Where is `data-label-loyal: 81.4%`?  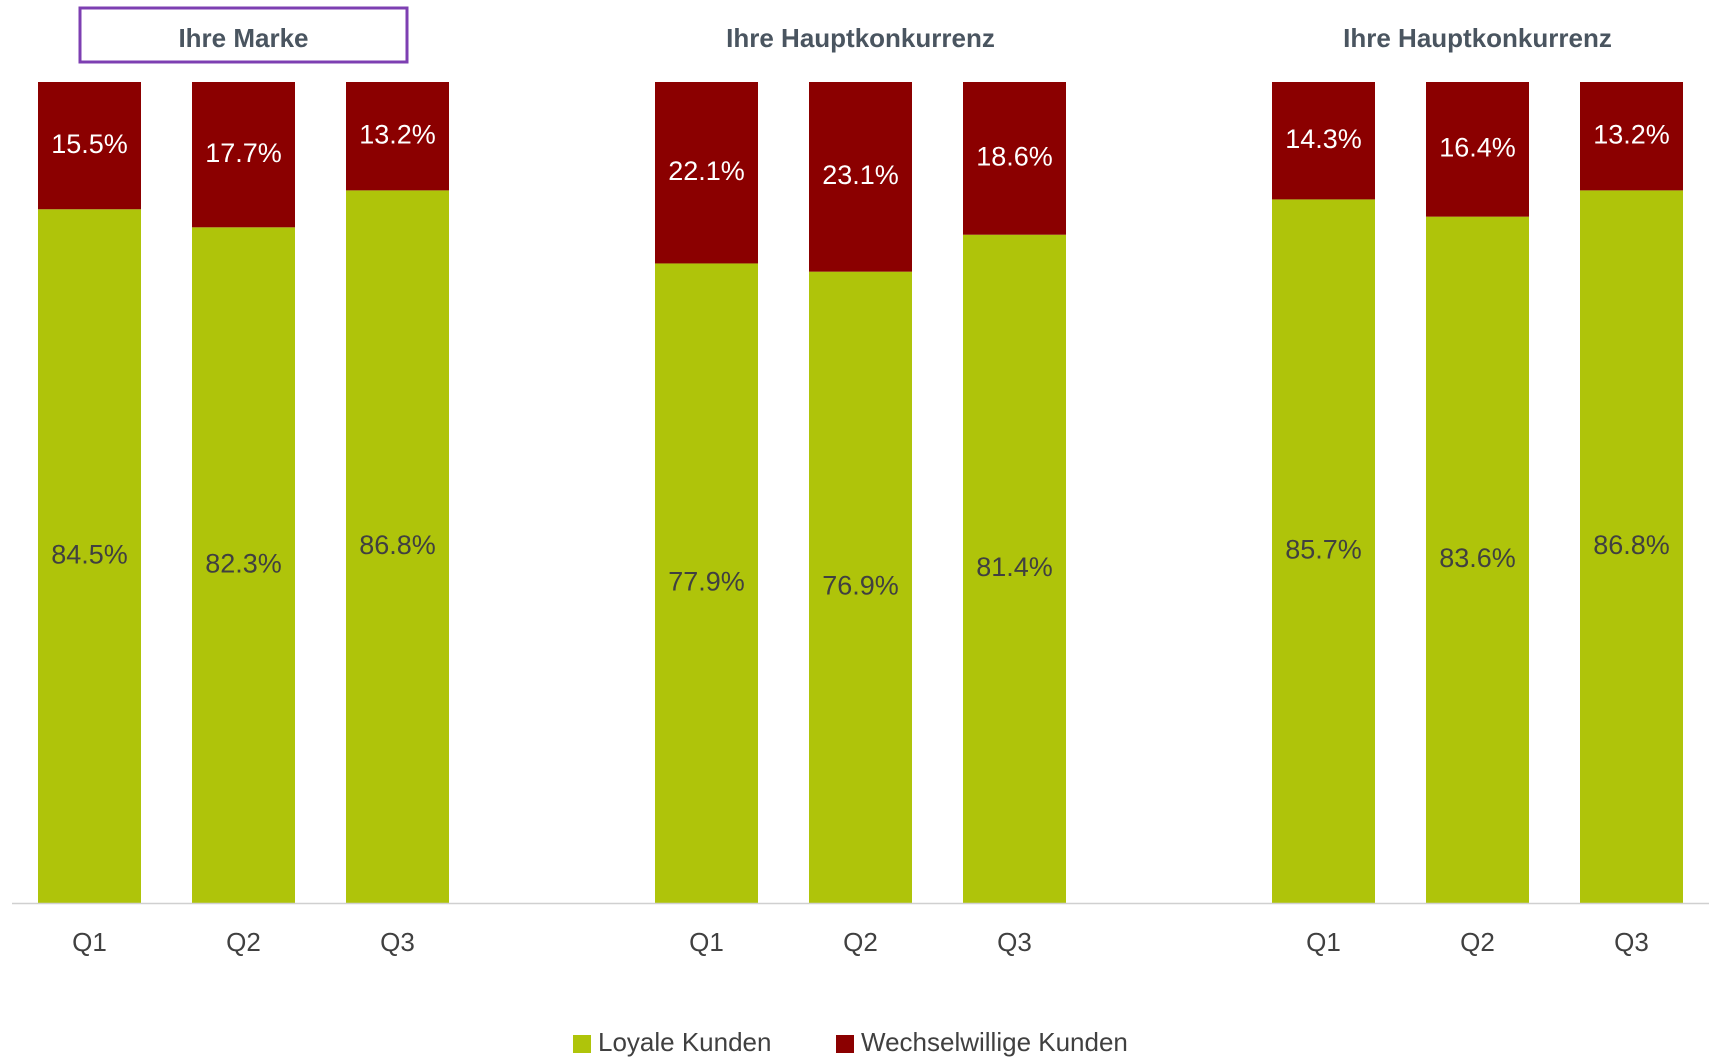
data-label-loyal: 81.4% is located at coordinates (1014, 567).